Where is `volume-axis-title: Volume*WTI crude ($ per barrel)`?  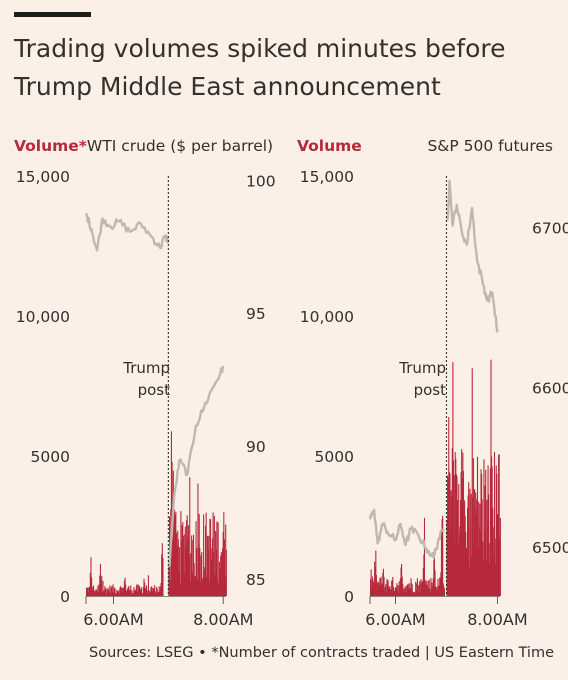 volume-axis-title: Volume*WTI crude ($ per barrel) is located at coordinates (143, 146).